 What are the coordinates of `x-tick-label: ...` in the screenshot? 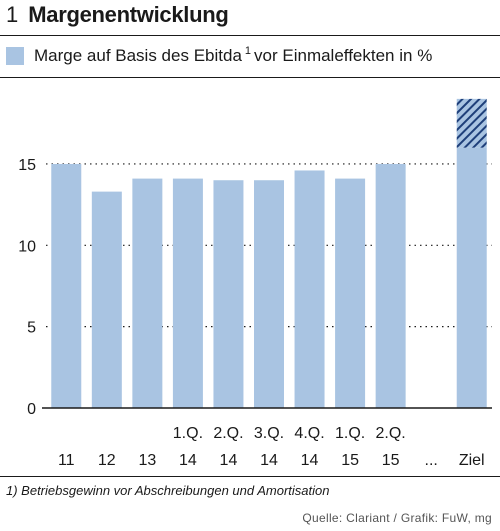 It's located at (431, 460).